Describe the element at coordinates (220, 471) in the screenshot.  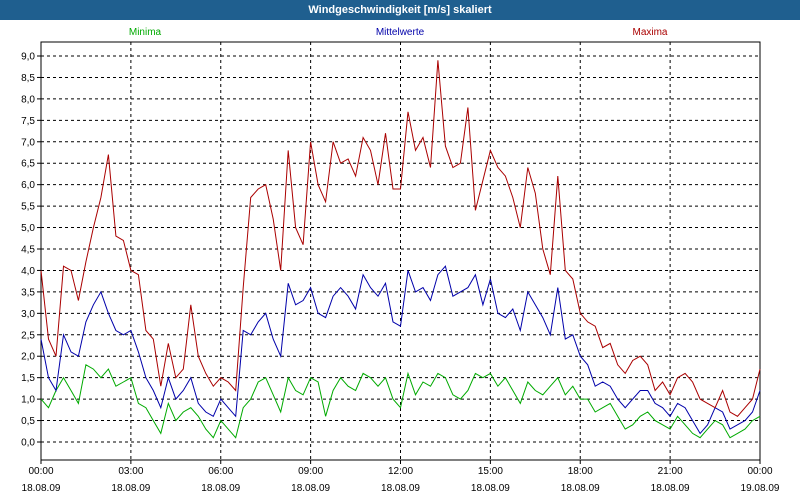
I see `x-tick-time: 06:00` at that location.